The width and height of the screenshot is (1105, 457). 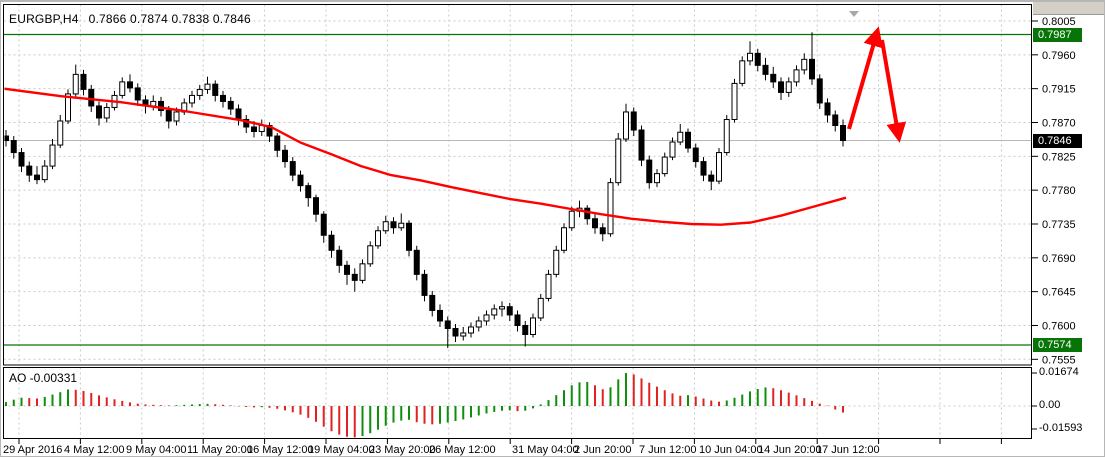 I want to click on forecast-arrows, so click(x=877, y=84).